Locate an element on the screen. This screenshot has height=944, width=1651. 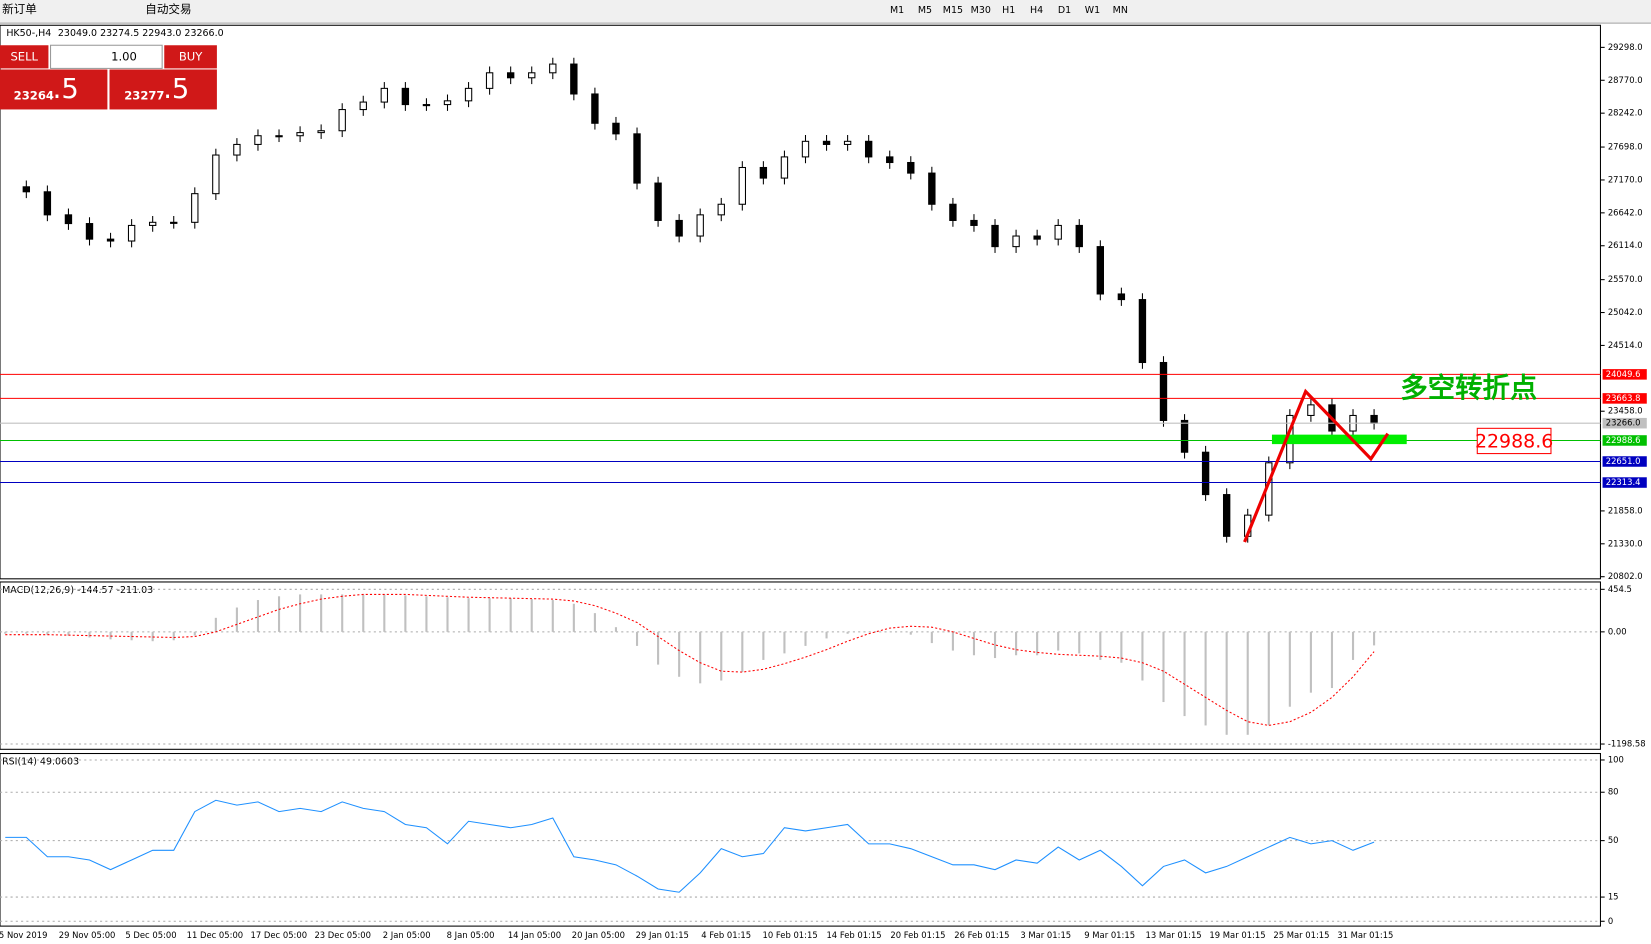
buy-button is located at coordinates (190, 57).